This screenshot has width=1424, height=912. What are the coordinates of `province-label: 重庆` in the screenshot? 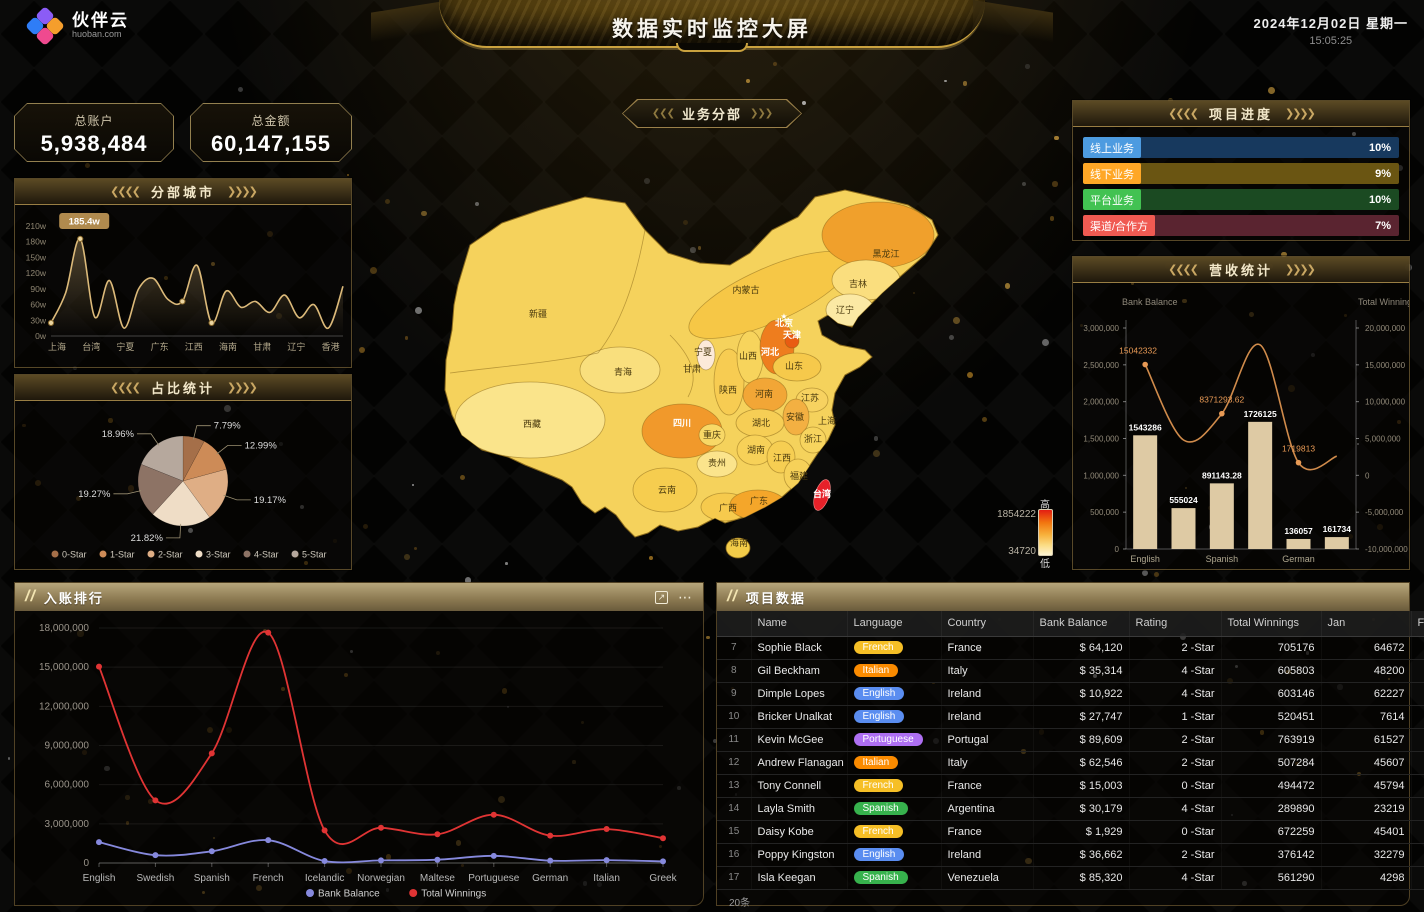 It's located at (712, 434).